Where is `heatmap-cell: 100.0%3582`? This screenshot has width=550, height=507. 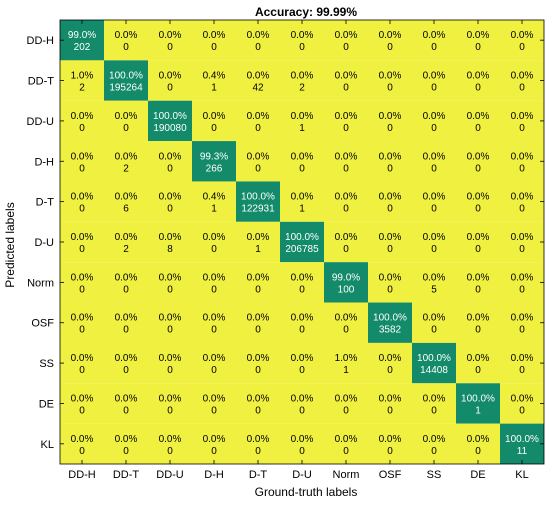
heatmap-cell: 100.0%3582 is located at coordinates (390, 322).